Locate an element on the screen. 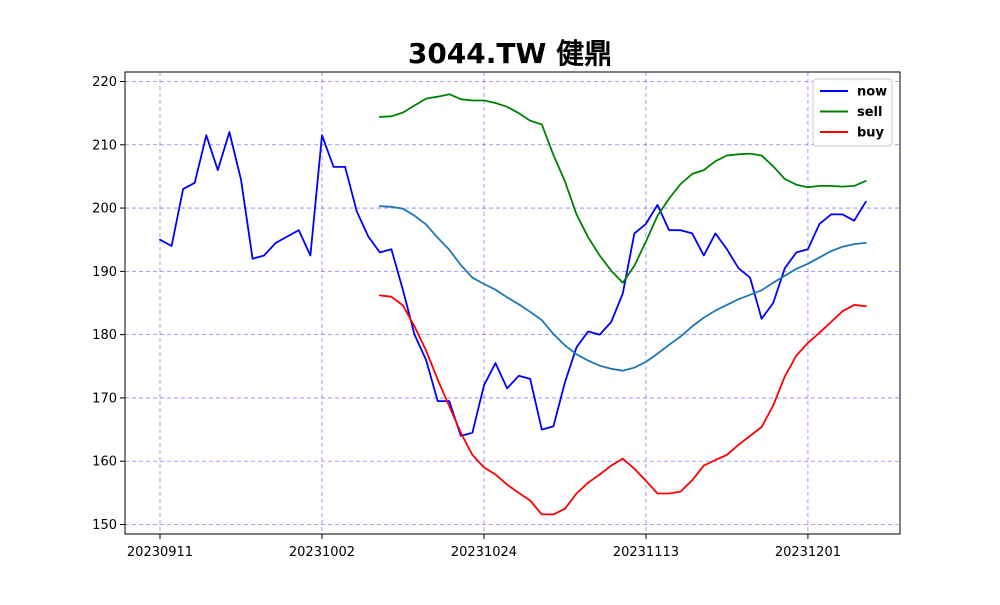  series-line-average is located at coordinates (622, 288).